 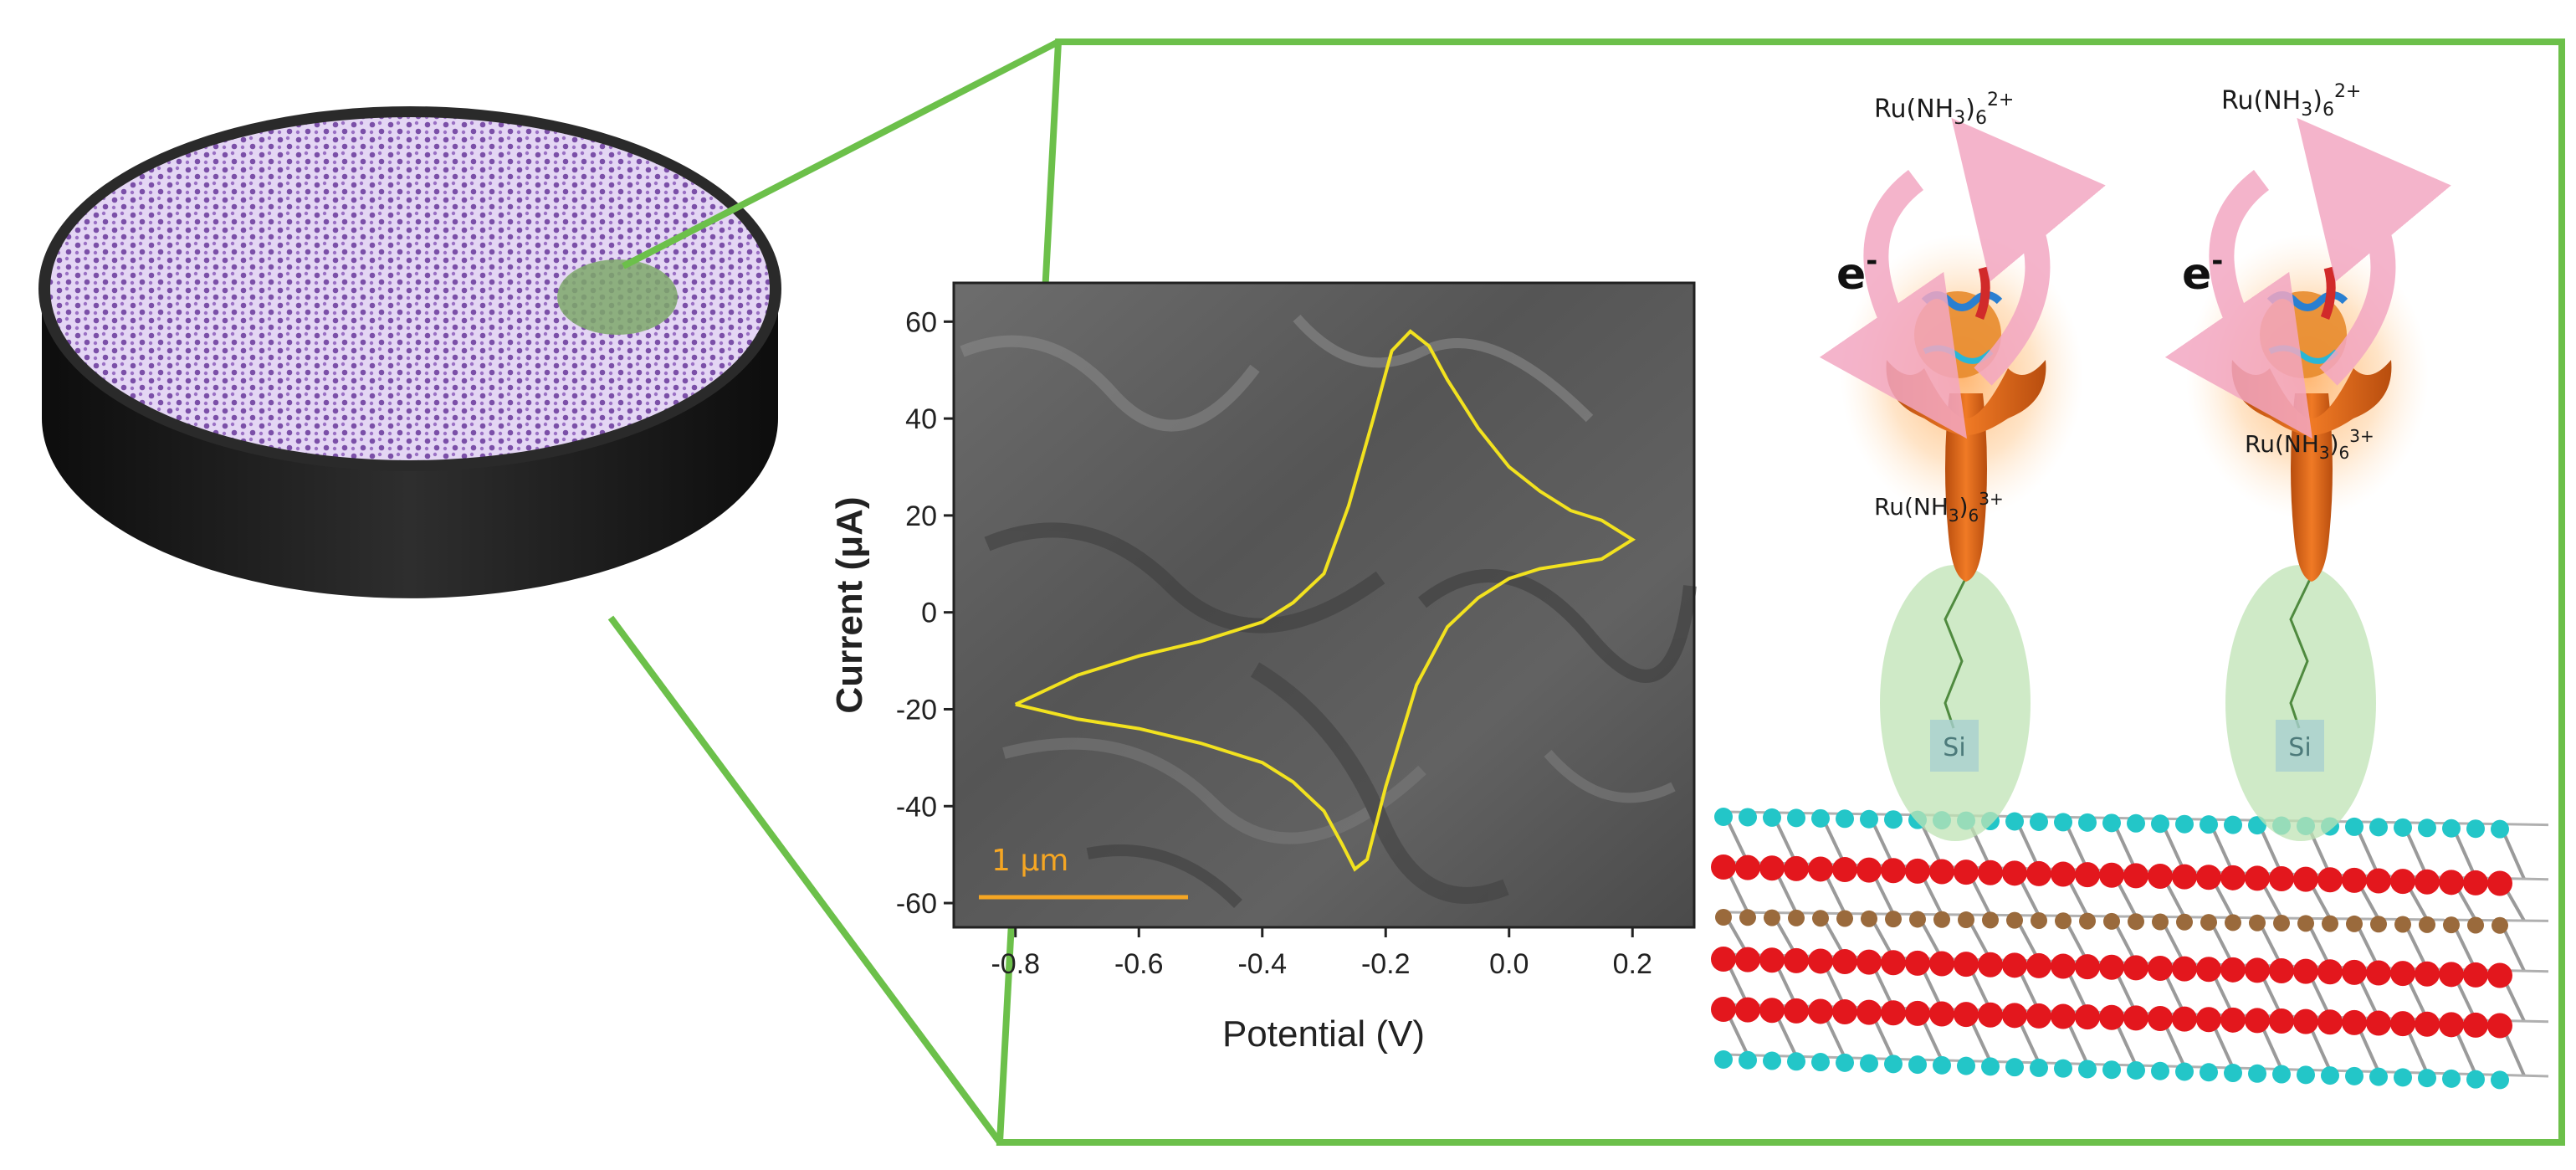 What do you see at coordinates (1030, 861) in the screenshot?
I see `scale-bar-label: 1 μm` at bounding box center [1030, 861].